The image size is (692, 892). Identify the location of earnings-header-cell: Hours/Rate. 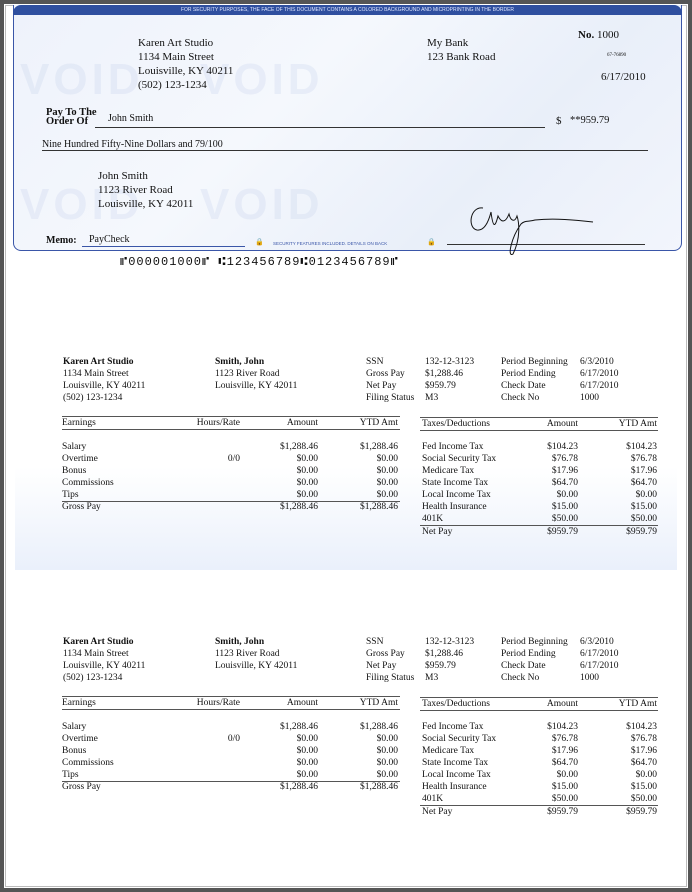
(218, 703).